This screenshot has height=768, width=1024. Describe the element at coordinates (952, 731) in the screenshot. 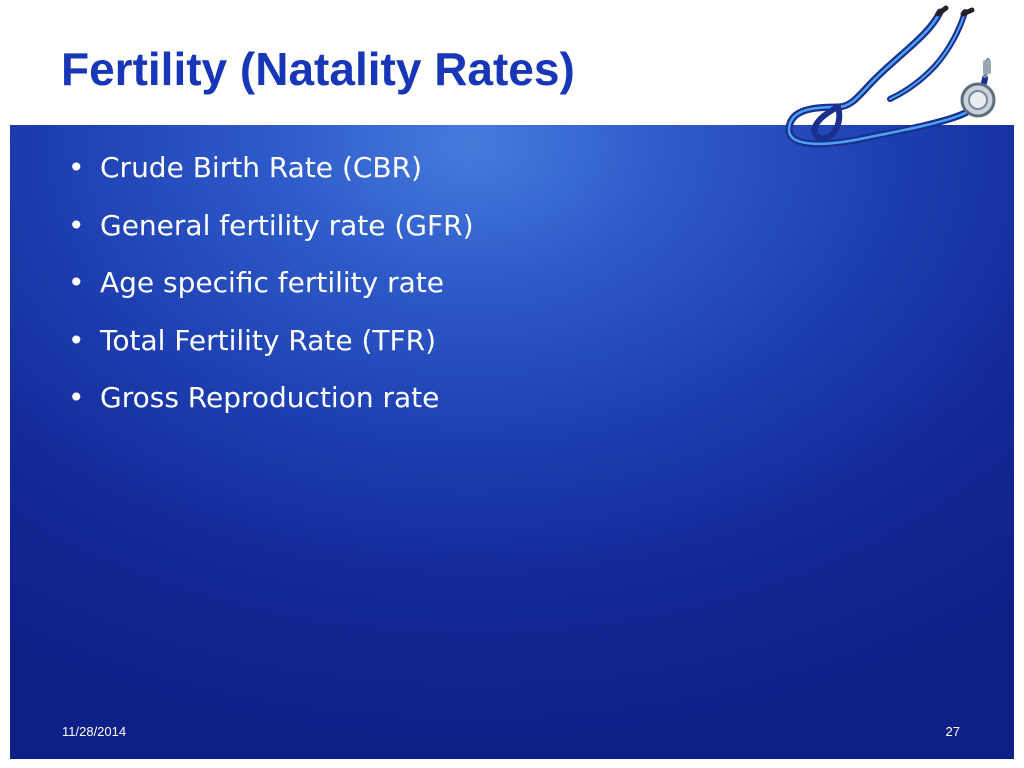

I see `page-number: 27` at that location.